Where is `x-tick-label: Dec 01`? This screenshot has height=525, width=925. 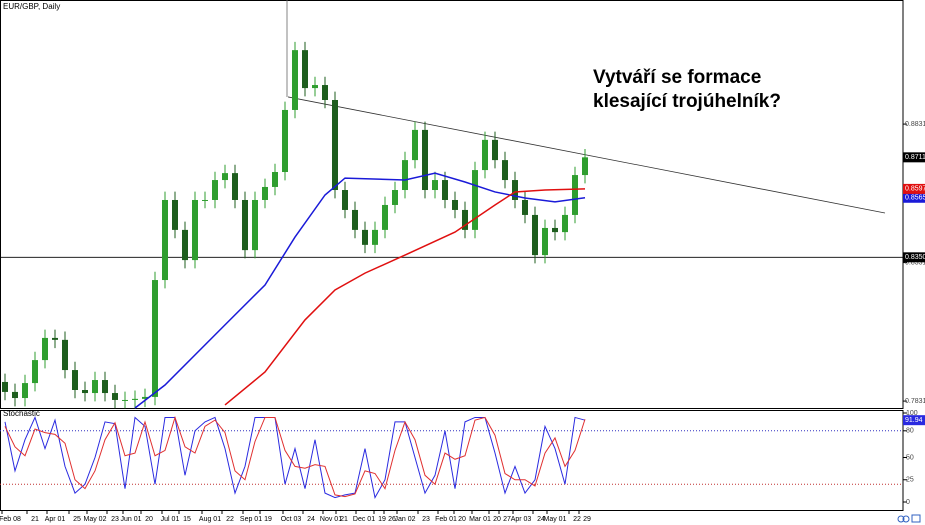 x-tick-label: Dec 01 is located at coordinates (364, 519).